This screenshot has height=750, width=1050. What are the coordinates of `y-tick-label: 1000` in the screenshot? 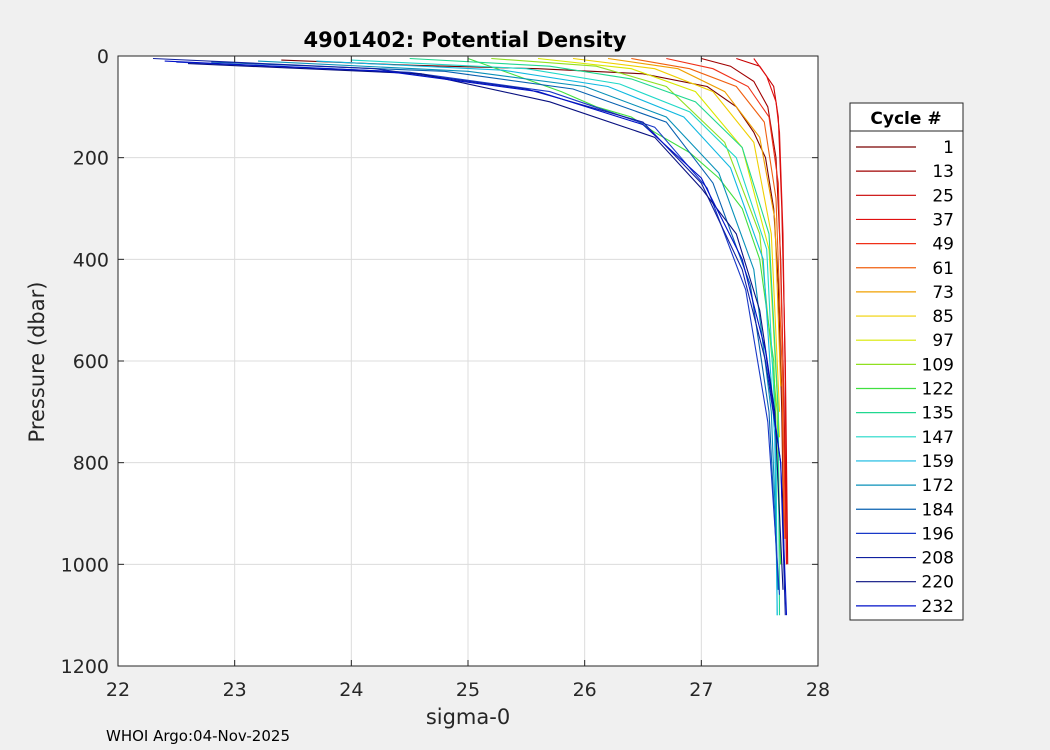 It's located at (85, 565).